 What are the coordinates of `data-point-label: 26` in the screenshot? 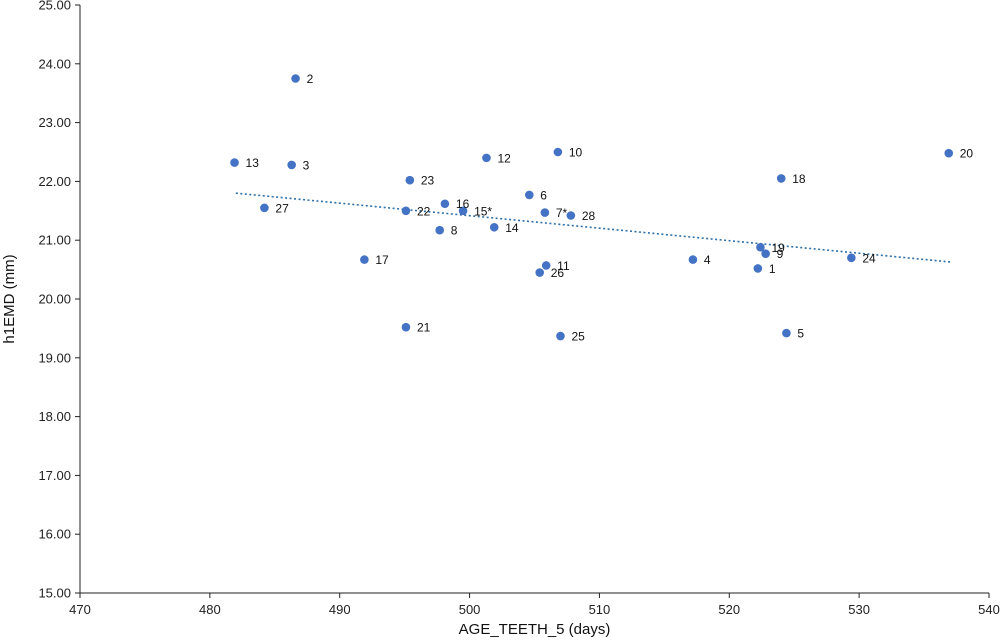 It's located at (558, 273).